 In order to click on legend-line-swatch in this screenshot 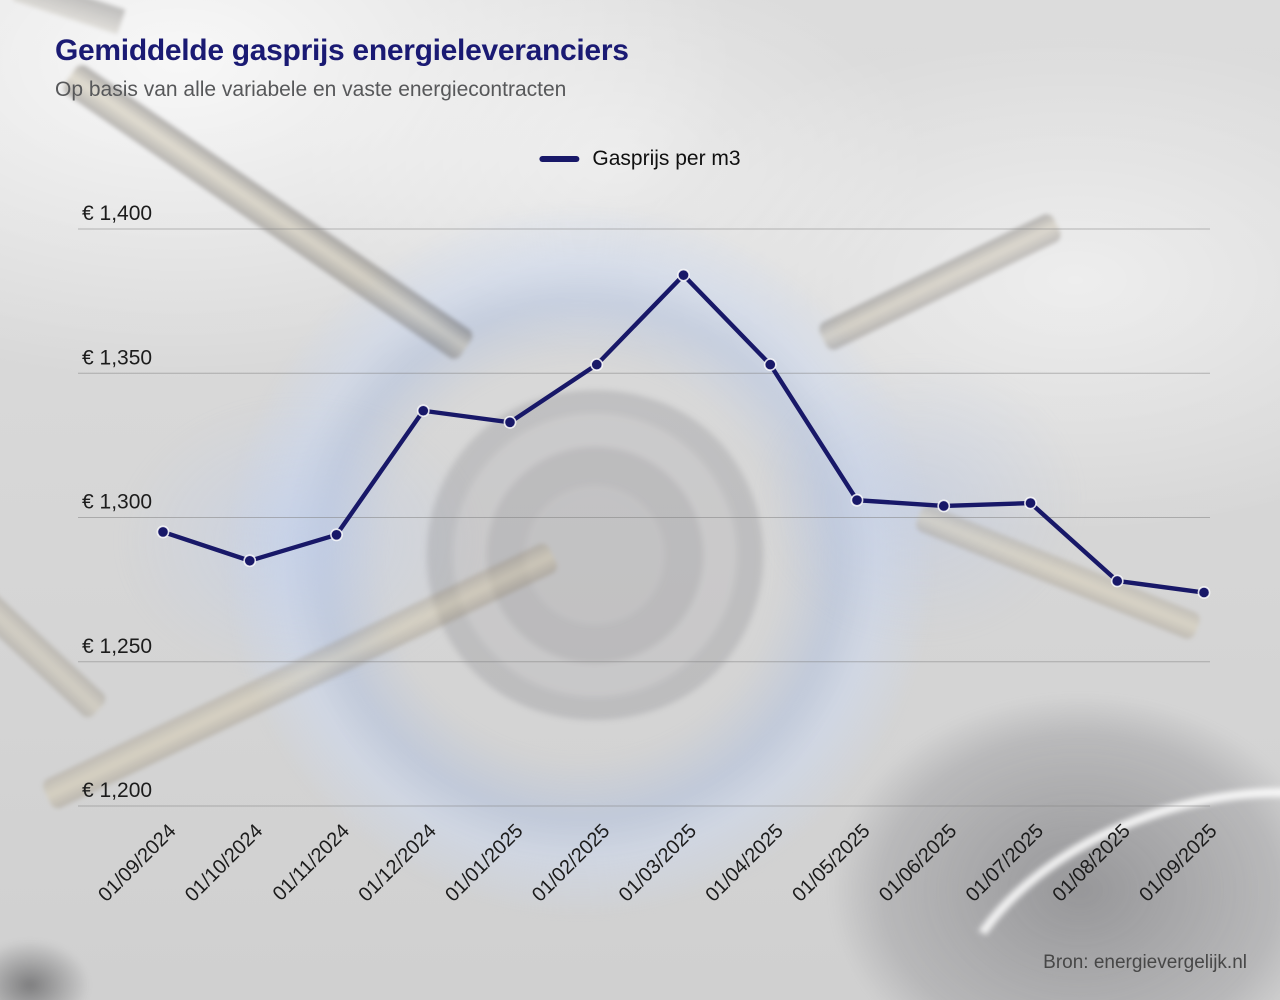, I will do `click(559, 159)`.